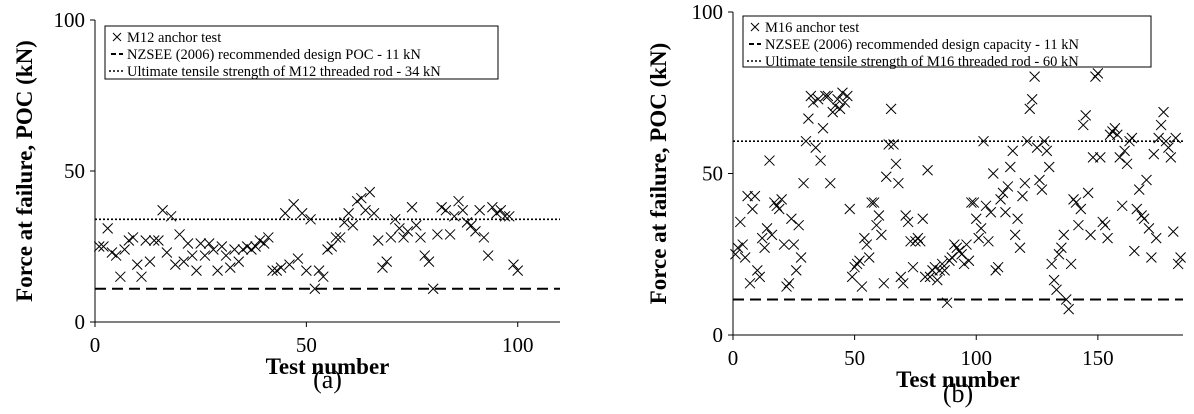 This screenshot has height=414, width=1194. I want to click on x-tick-label: 100, so click(976, 358).